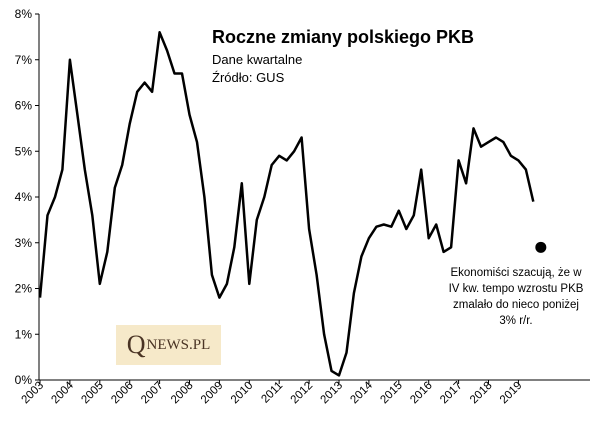 The height and width of the screenshot is (429, 601). I want to click on y-tick-label: 4%, so click(24, 197).